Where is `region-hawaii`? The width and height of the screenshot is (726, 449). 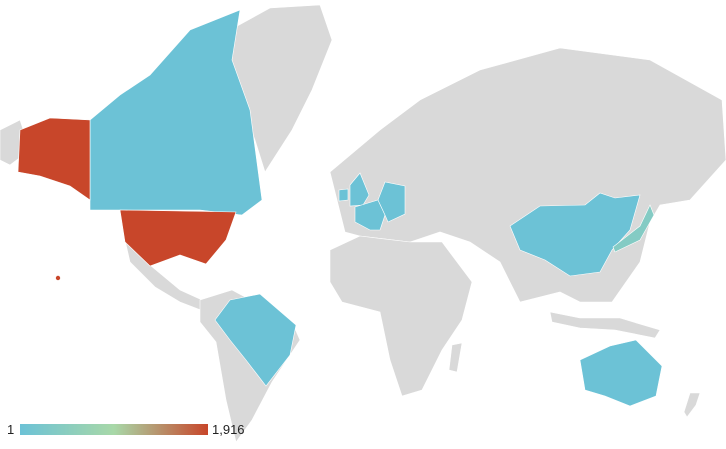 region-hawaii is located at coordinates (58, 278).